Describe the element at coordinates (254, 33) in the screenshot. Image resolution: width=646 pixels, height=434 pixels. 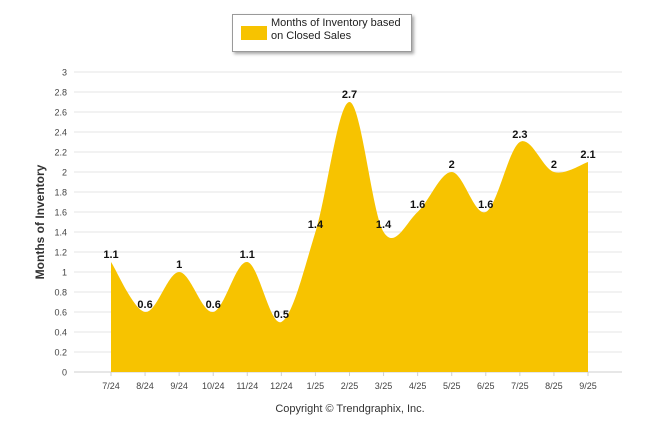
I see `legend-swatch` at that location.